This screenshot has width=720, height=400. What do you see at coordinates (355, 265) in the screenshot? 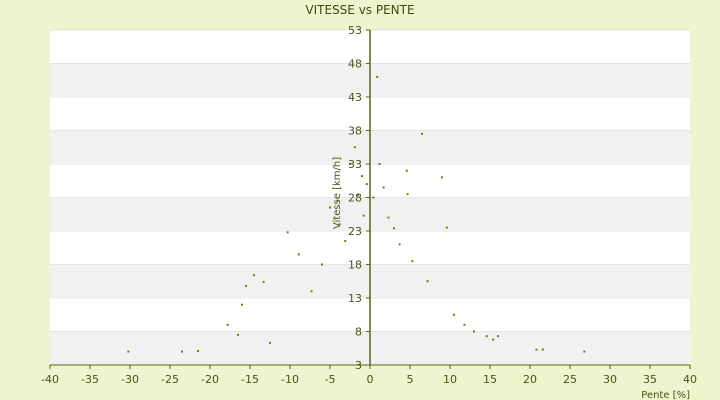
I see `y-tick-label: 18` at bounding box center [355, 265].